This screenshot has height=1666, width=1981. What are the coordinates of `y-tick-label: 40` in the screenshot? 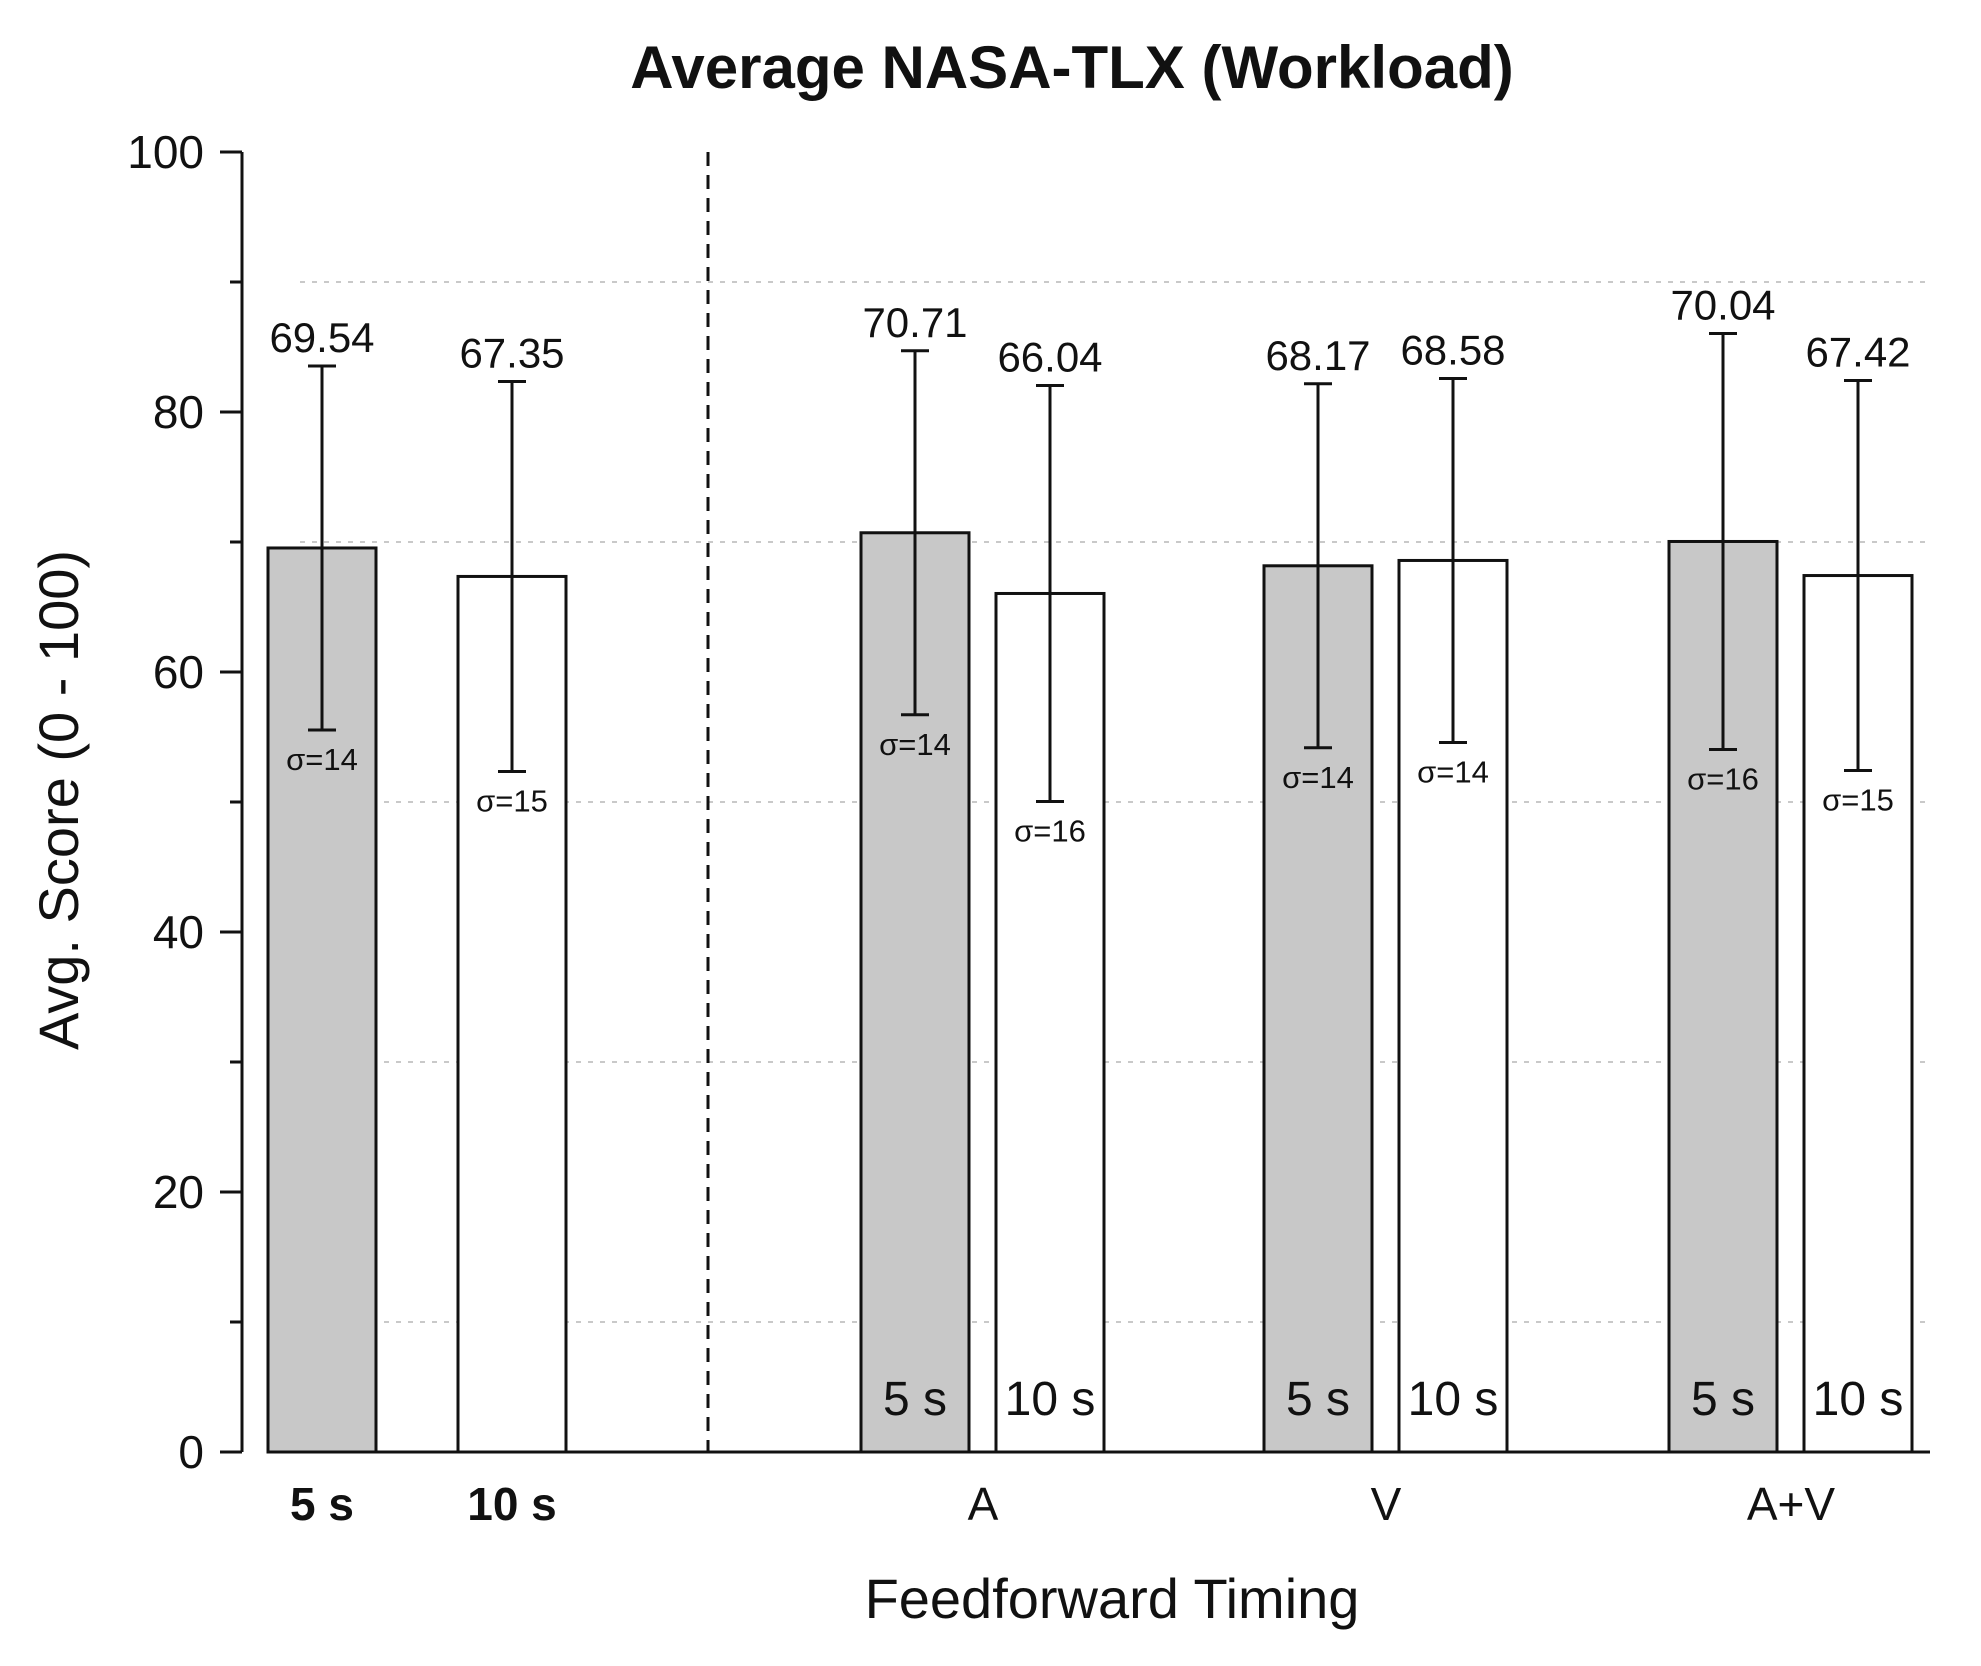 It's located at (178, 932).